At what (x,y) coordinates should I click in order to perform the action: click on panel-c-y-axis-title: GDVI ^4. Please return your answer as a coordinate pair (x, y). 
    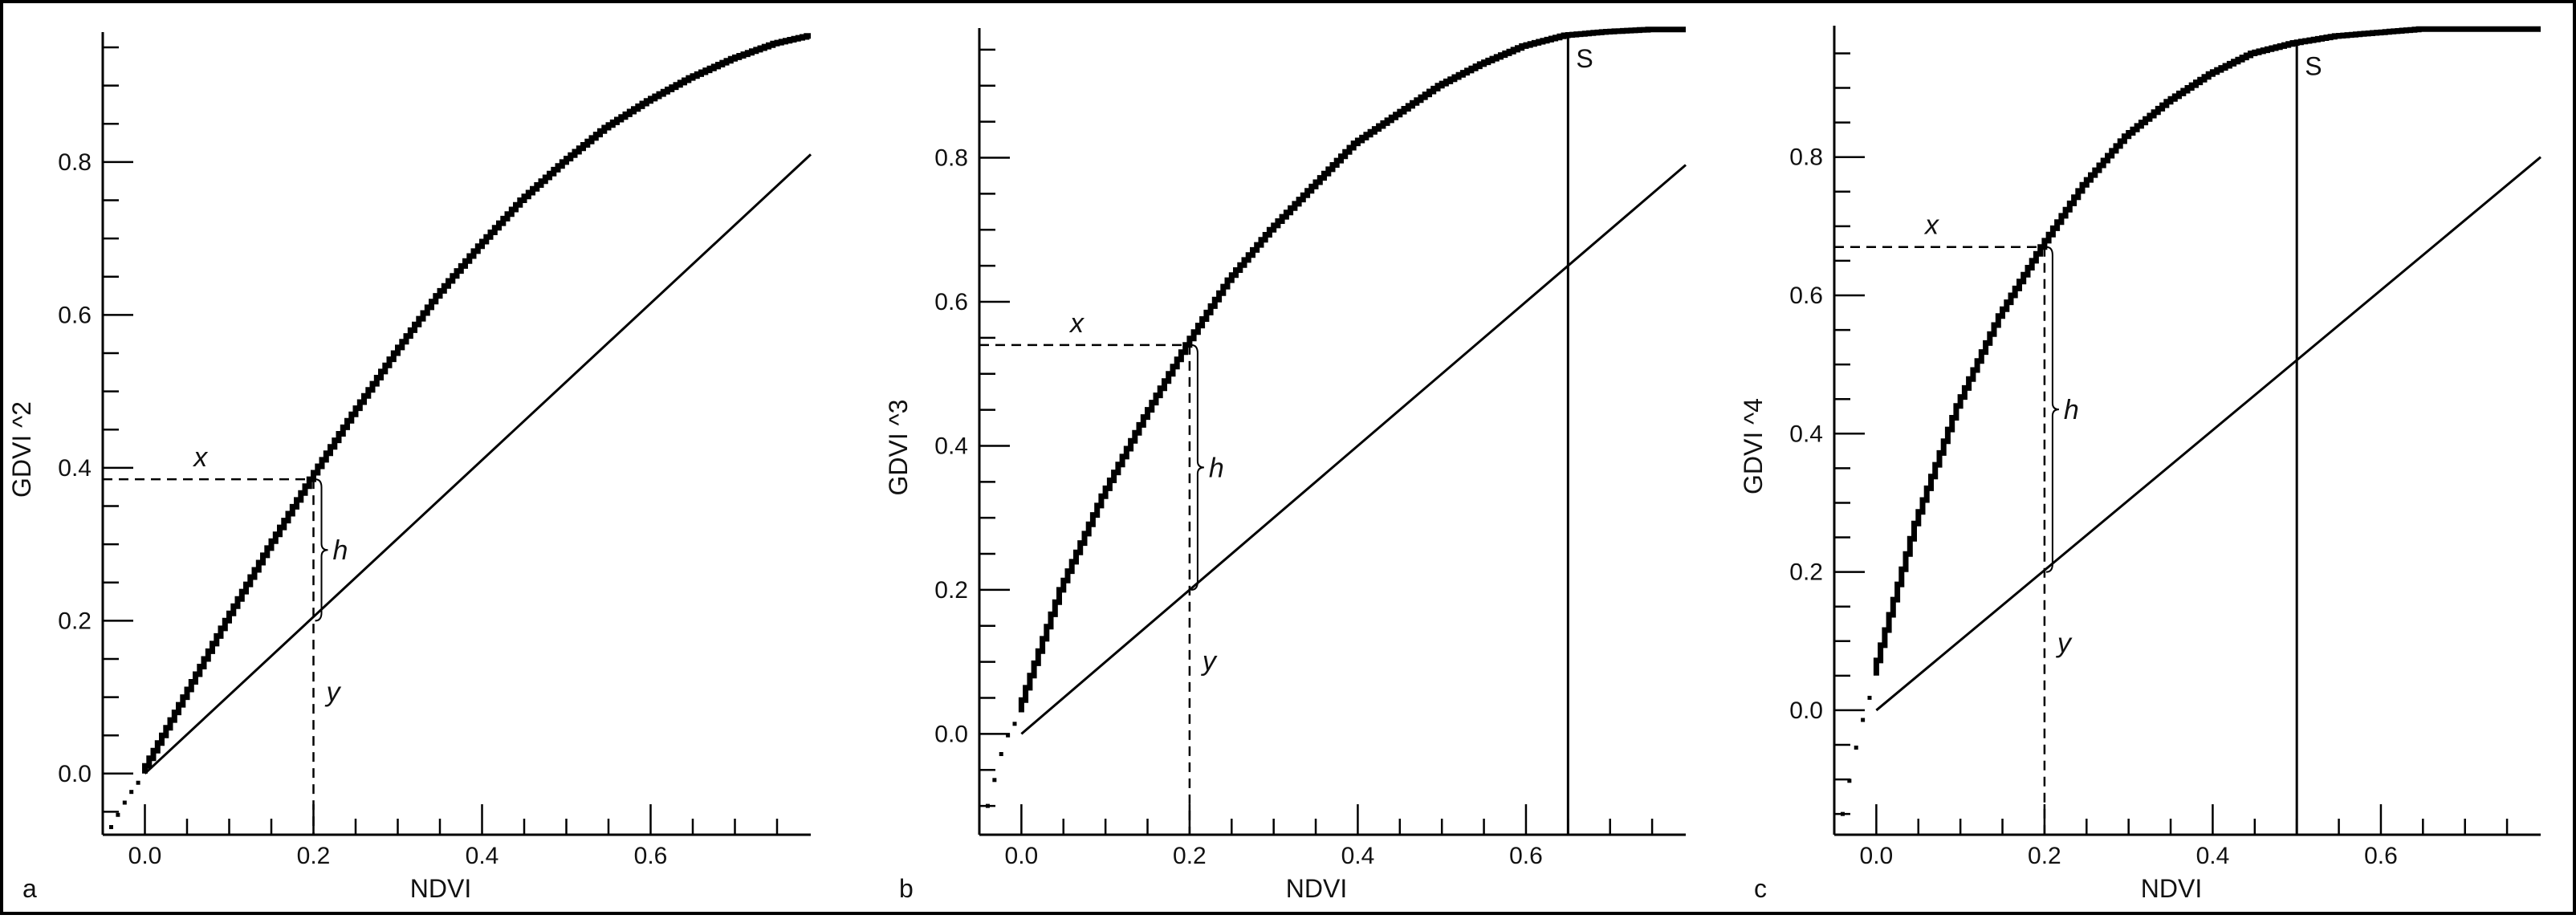
    Looking at the image, I should click on (1753, 446).